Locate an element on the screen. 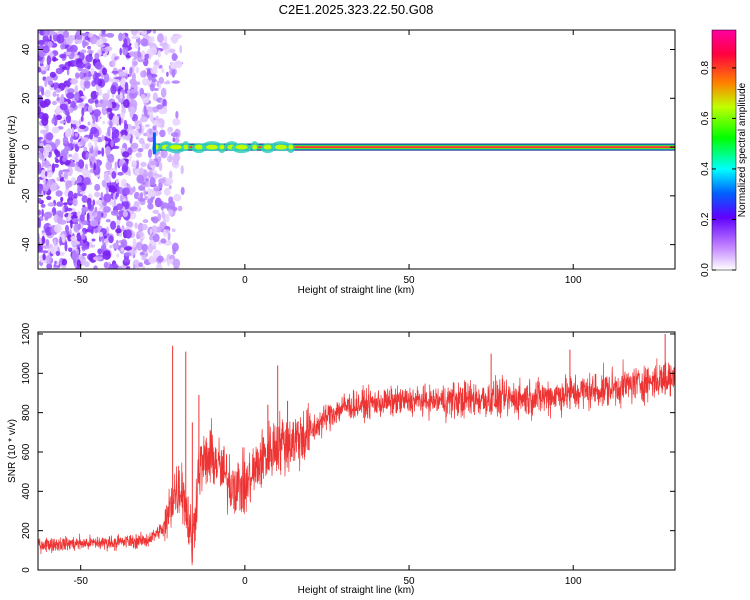 This screenshot has width=750, height=600. snr-y-tick-label: 1000 is located at coordinates (26, 373).